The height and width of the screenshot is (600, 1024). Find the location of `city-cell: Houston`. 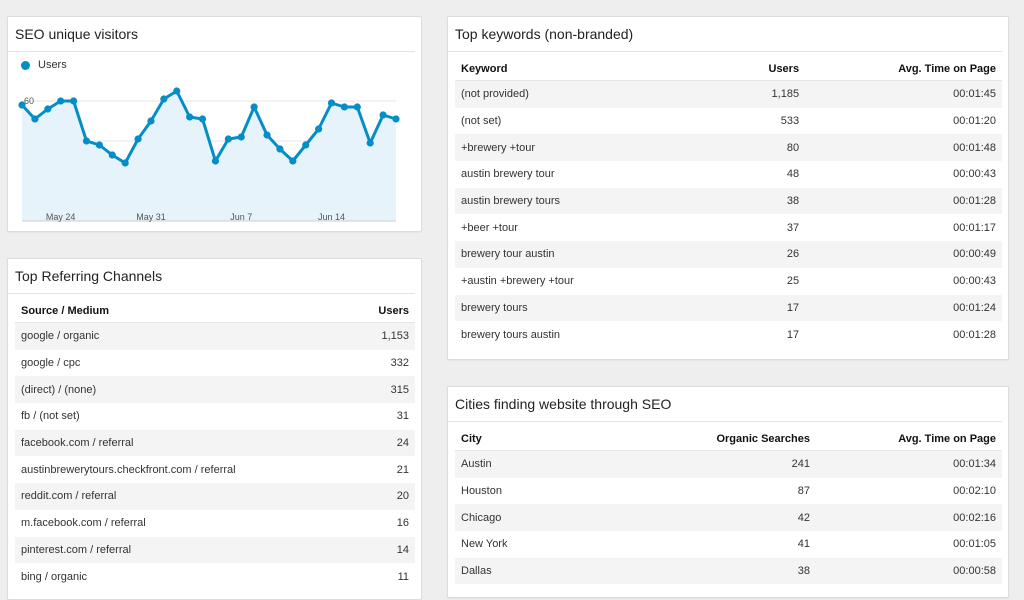

city-cell: Houston is located at coordinates (481, 491).